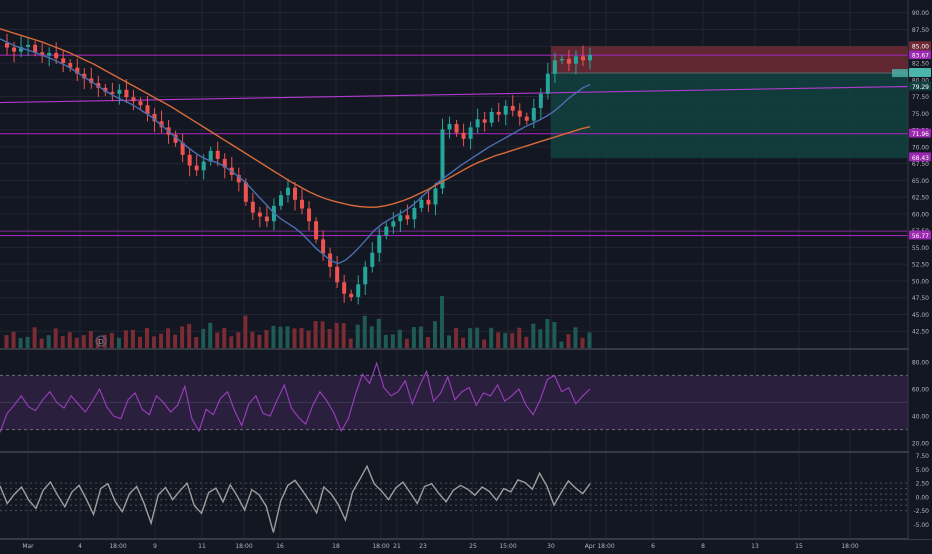 This screenshot has width=932, height=554. Describe the element at coordinates (295, 397) in the screenshot. I see `rsi-line` at that location.